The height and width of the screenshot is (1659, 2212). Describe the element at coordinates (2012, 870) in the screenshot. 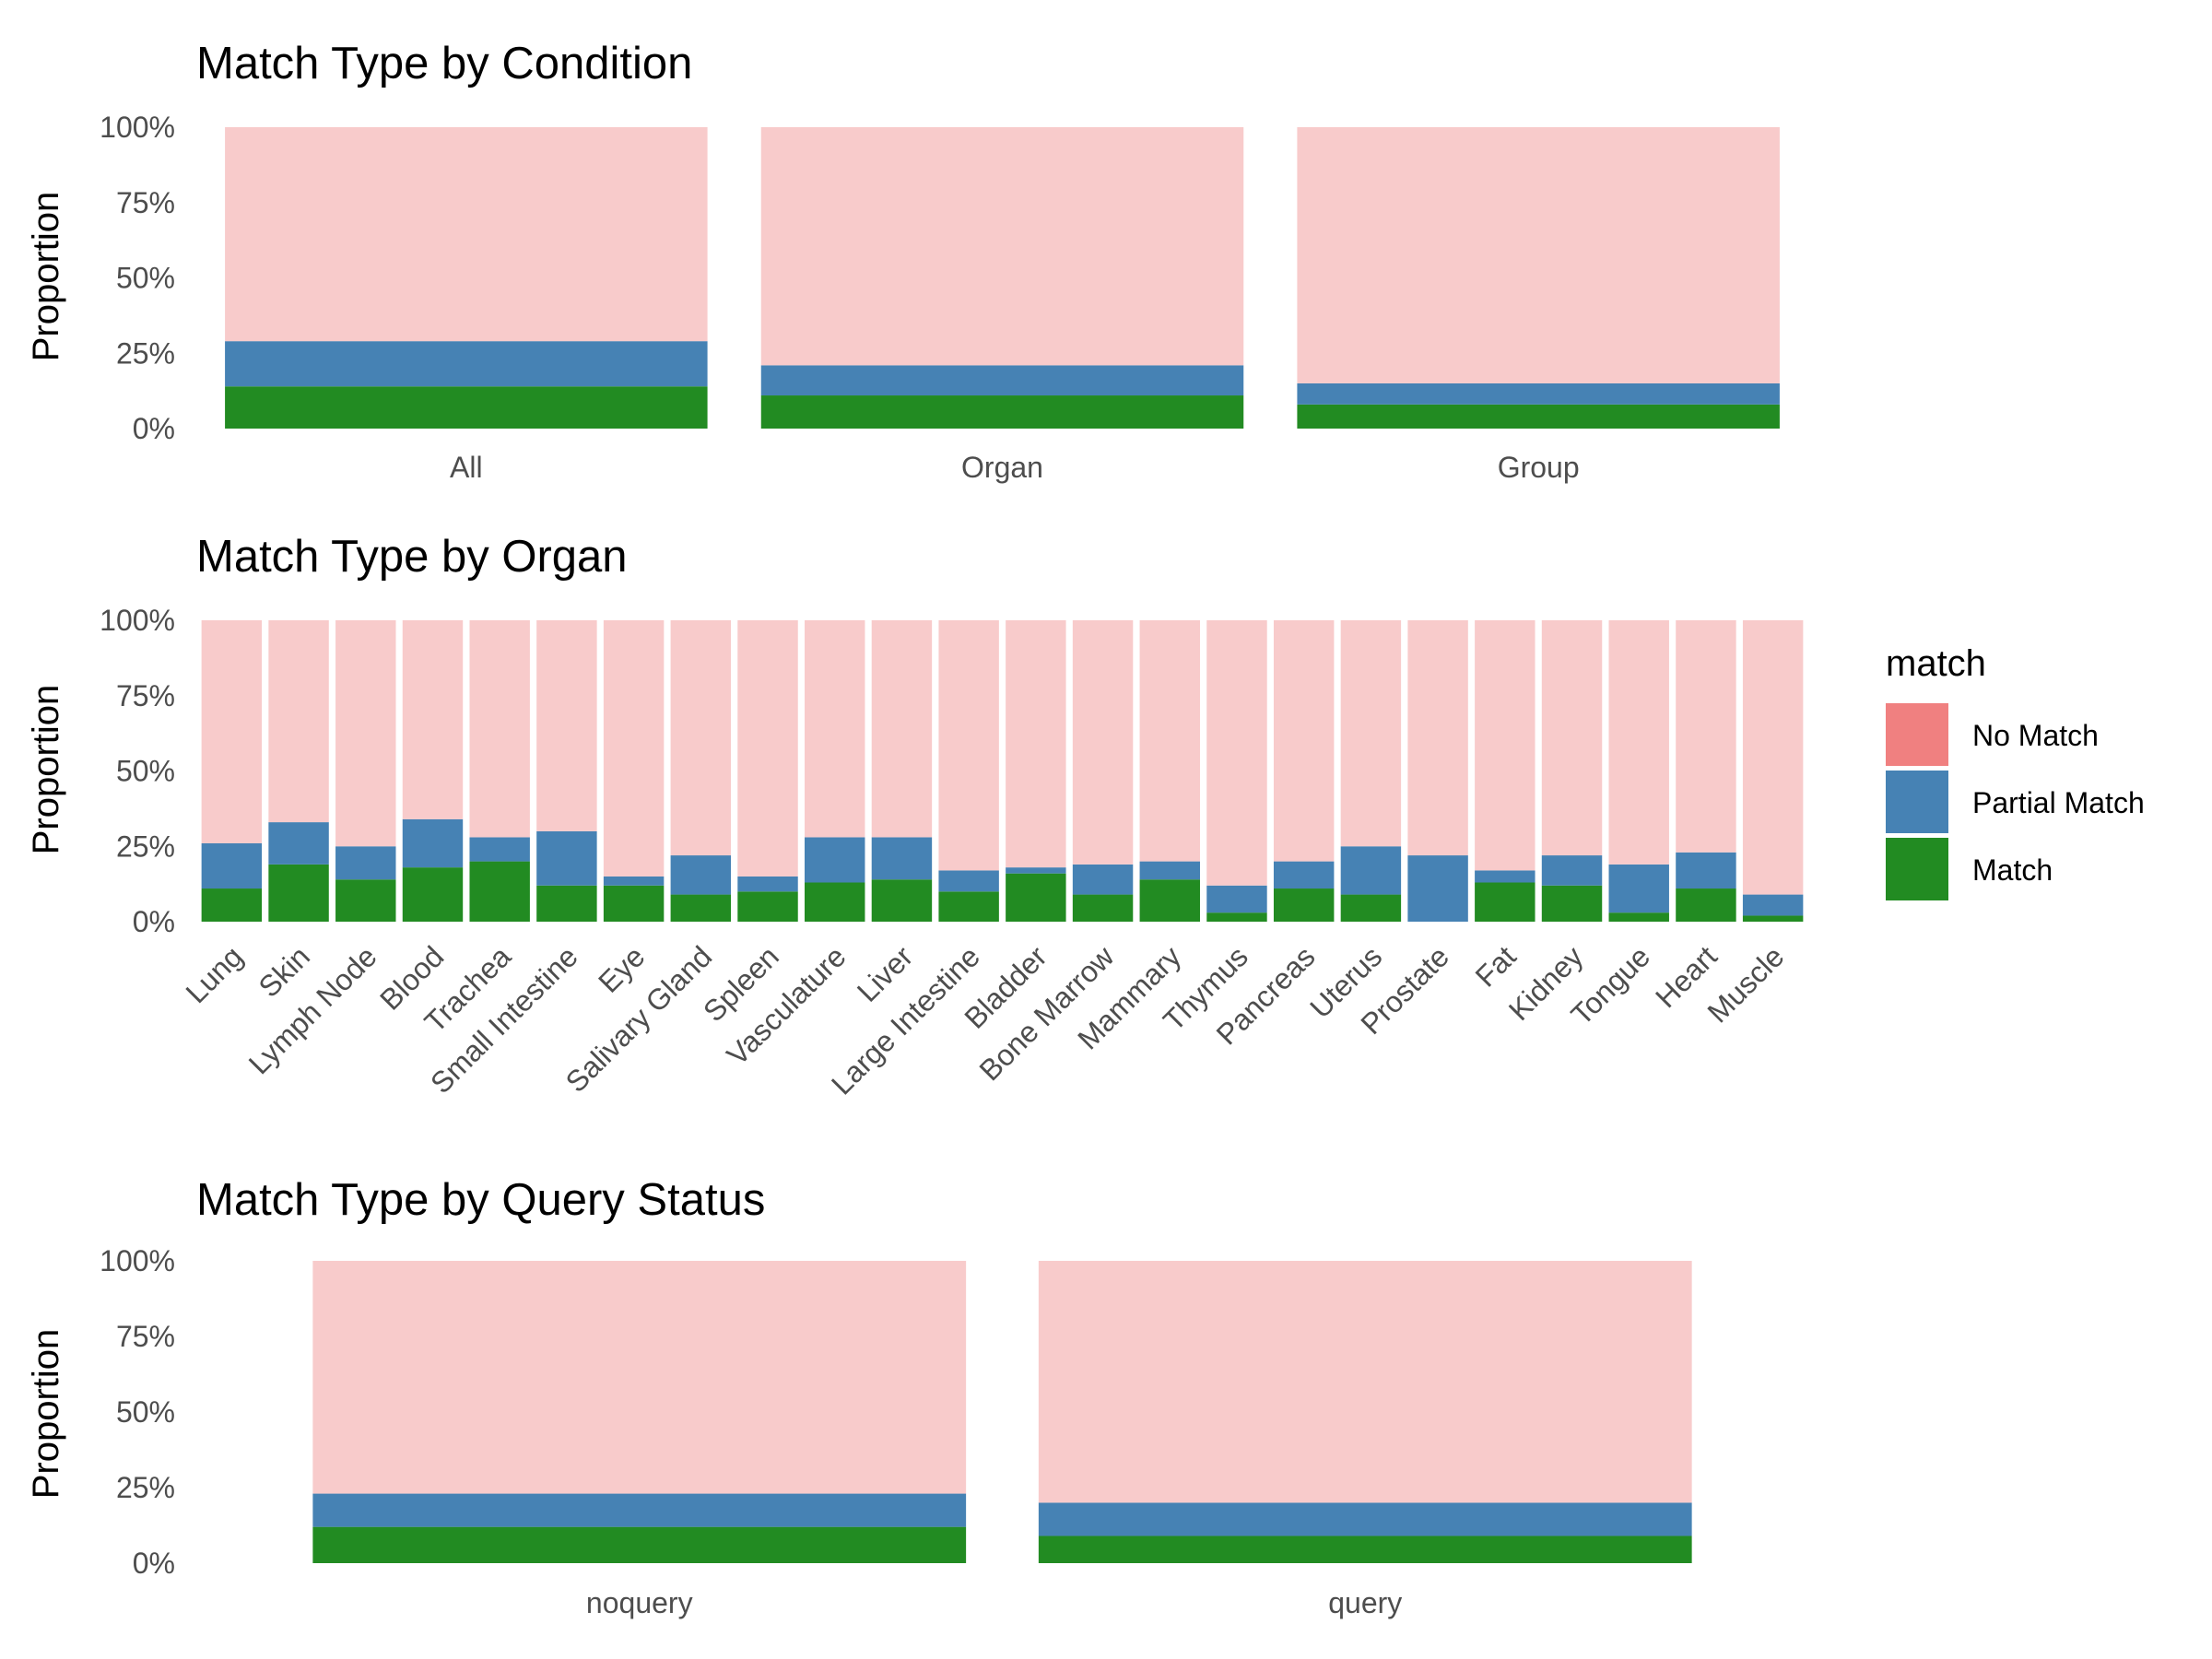

I see `legend-label-match: Match` at that location.